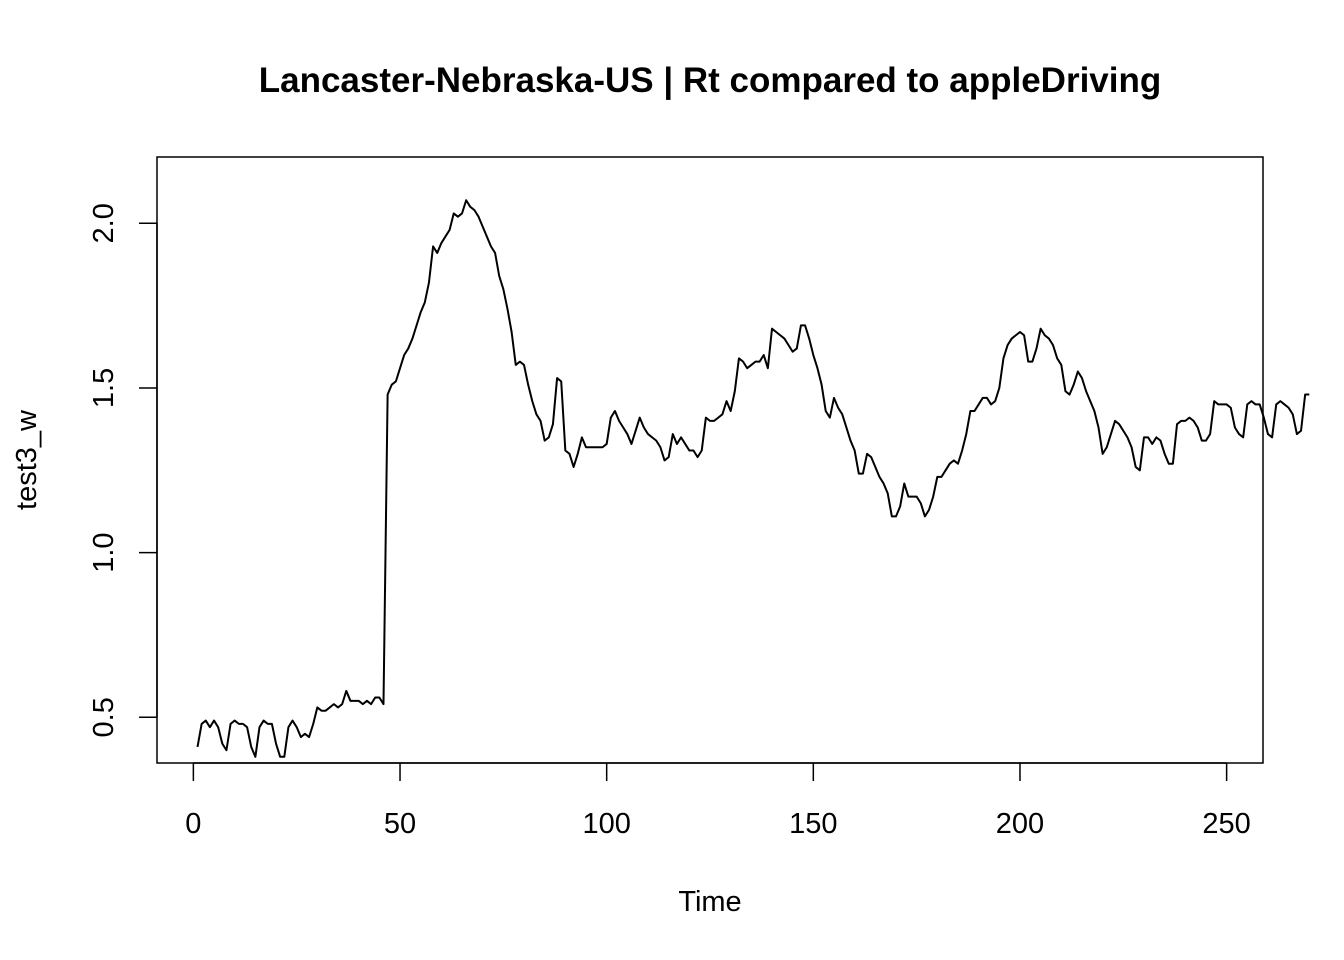 This screenshot has width=1344, height=960. What do you see at coordinates (709, 902) in the screenshot?
I see `x-axis-title: Time` at bounding box center [709, 902].